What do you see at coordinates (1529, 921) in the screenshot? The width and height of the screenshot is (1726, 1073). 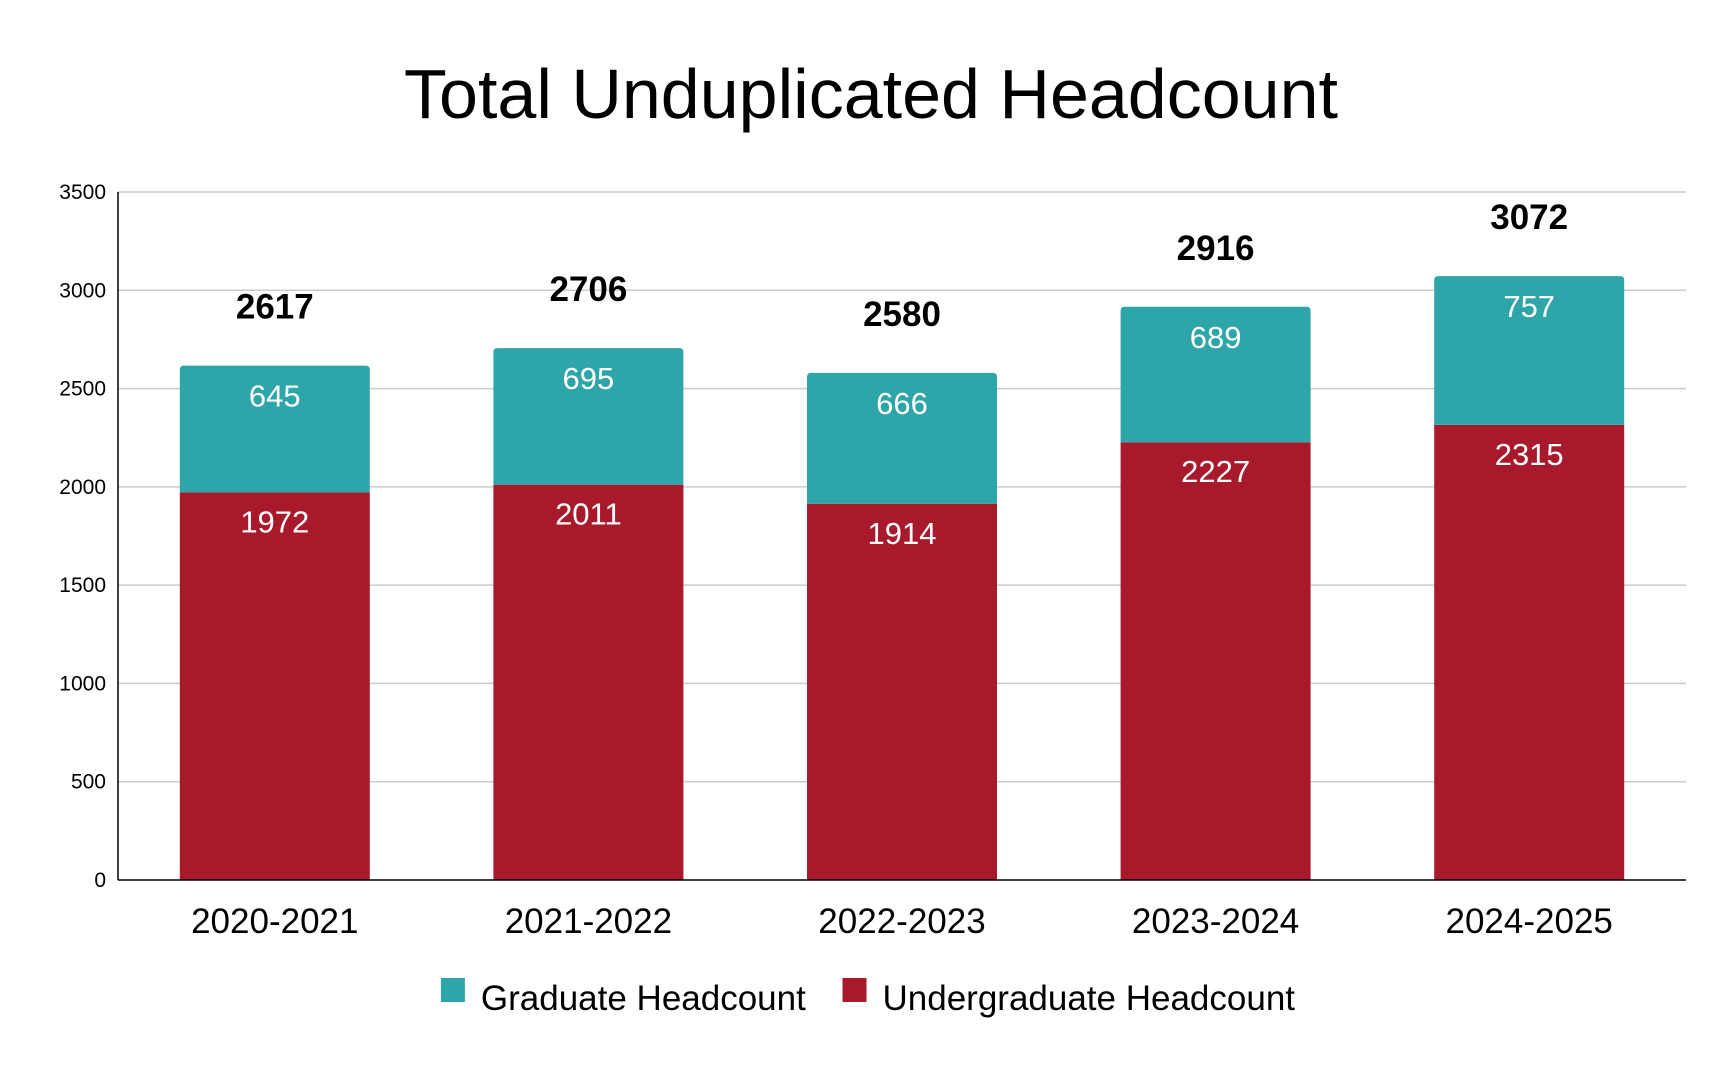 I see `x-tick-label: 2024-2025` at bounding box center [1529, 921].